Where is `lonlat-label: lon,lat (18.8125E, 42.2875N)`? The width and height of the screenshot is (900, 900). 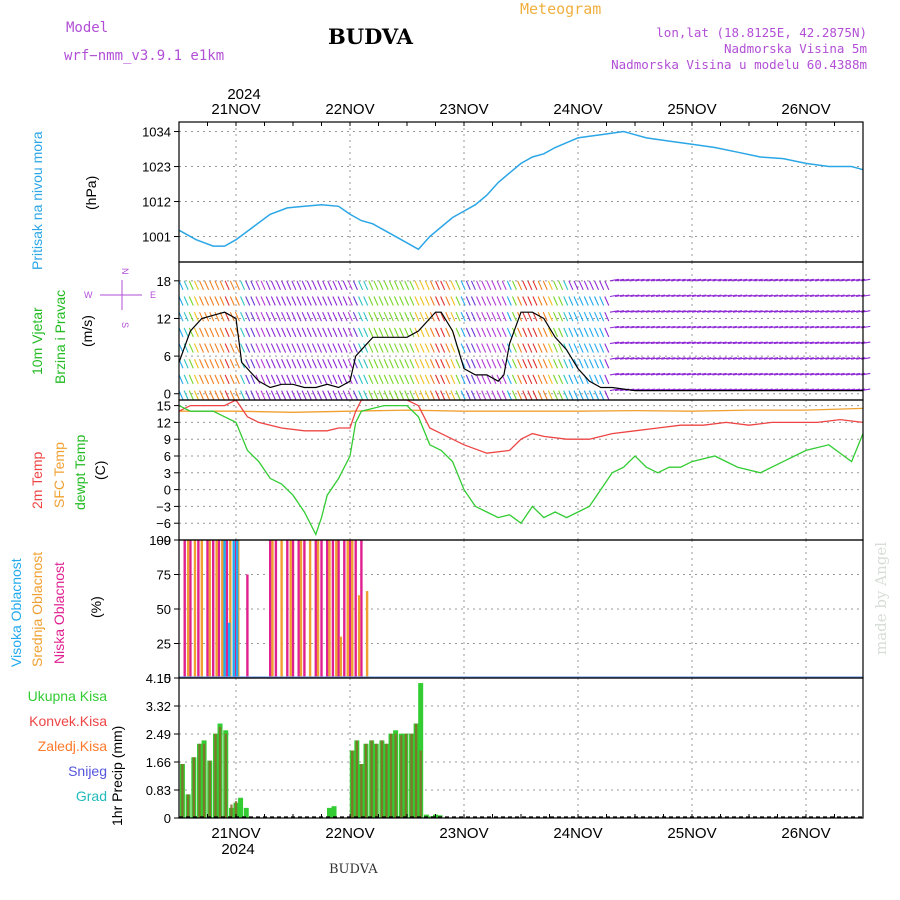 lonlat-label: lon,lat (18.8125E, 42.2875N) is located at coordinates (761, 32).